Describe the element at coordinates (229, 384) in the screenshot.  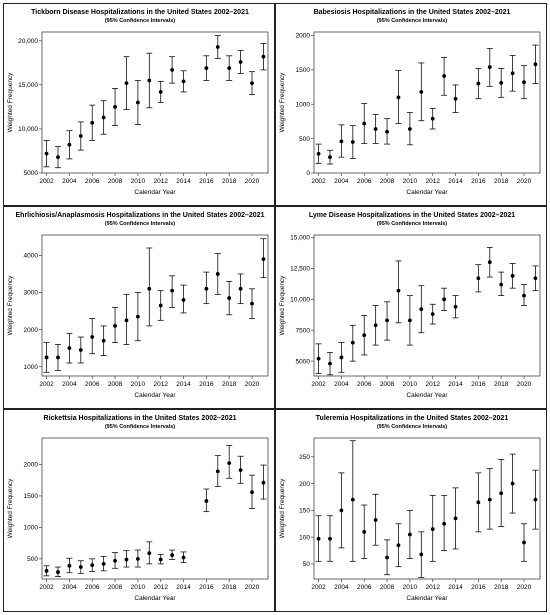
I see `x-tick-label: 2018` at that location.